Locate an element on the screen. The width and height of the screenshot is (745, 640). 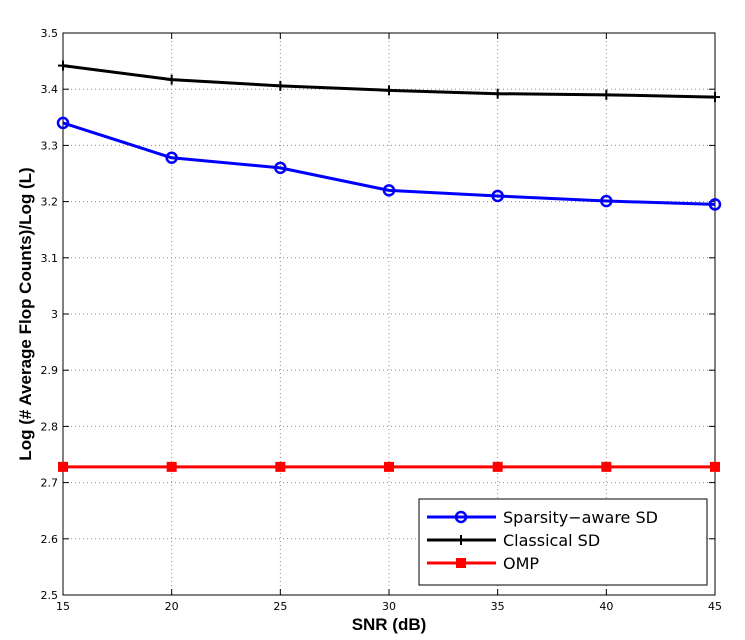
x-tick-label: 25 is located at coordinates (280, 606).